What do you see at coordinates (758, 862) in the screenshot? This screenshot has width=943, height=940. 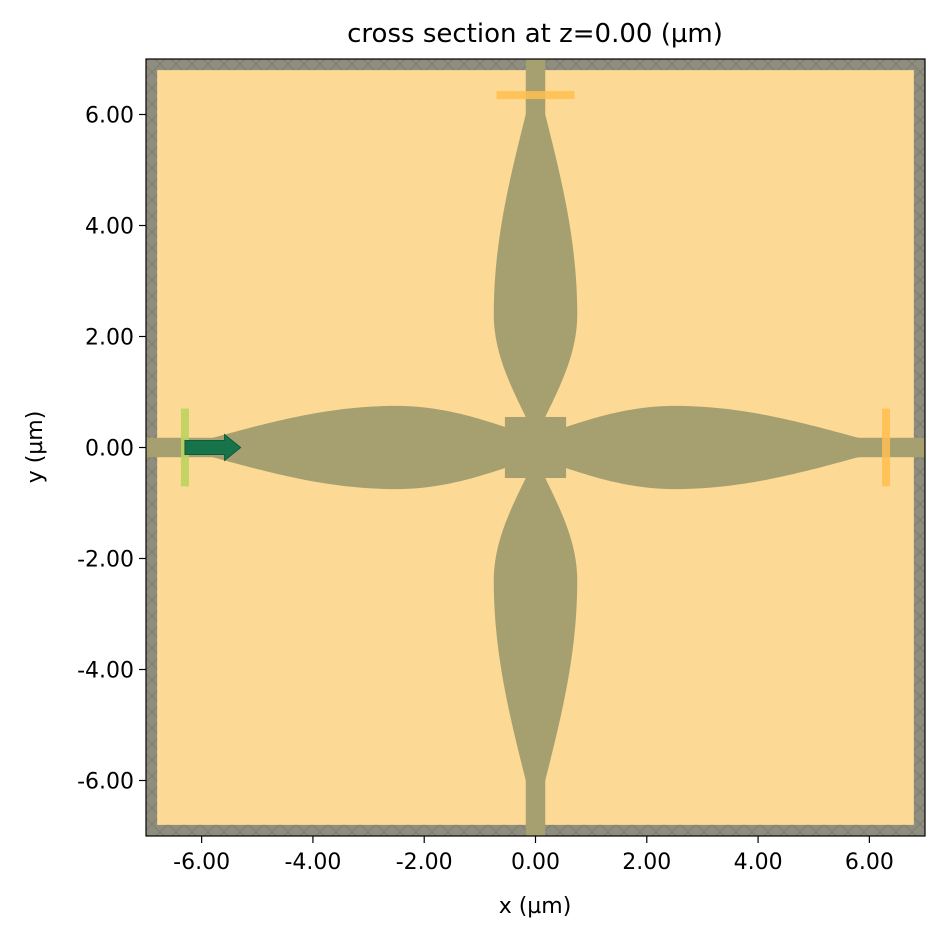 I see `x-tick-label: 4.00` at bounding box center [758, 862].